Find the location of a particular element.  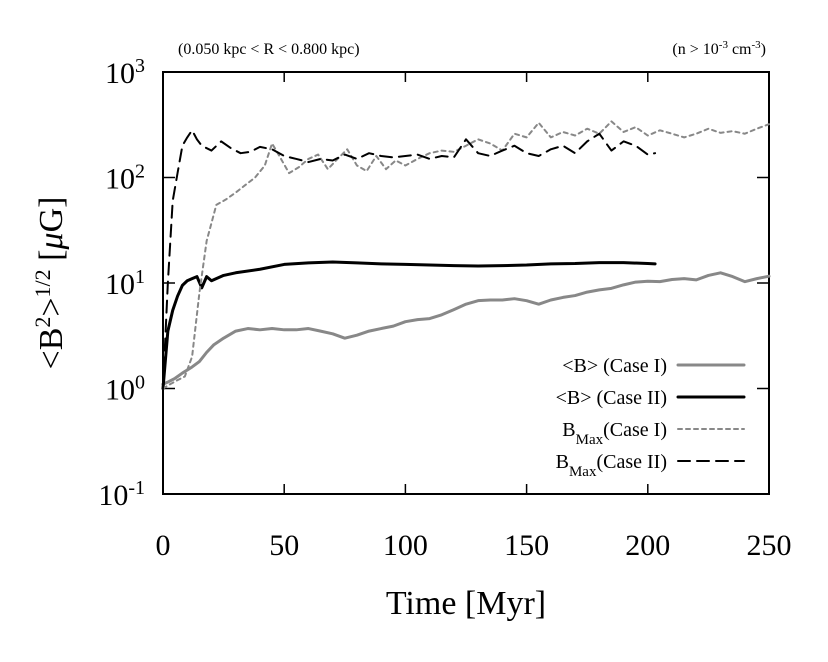

y-tick-label-1: 10⁰ is located at coordinates (125, 389).